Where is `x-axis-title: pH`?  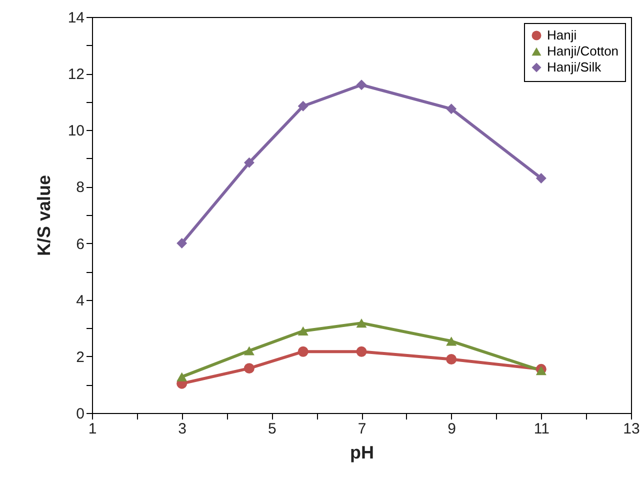 x-axis-title: pH is located at coordinates (362, 452).